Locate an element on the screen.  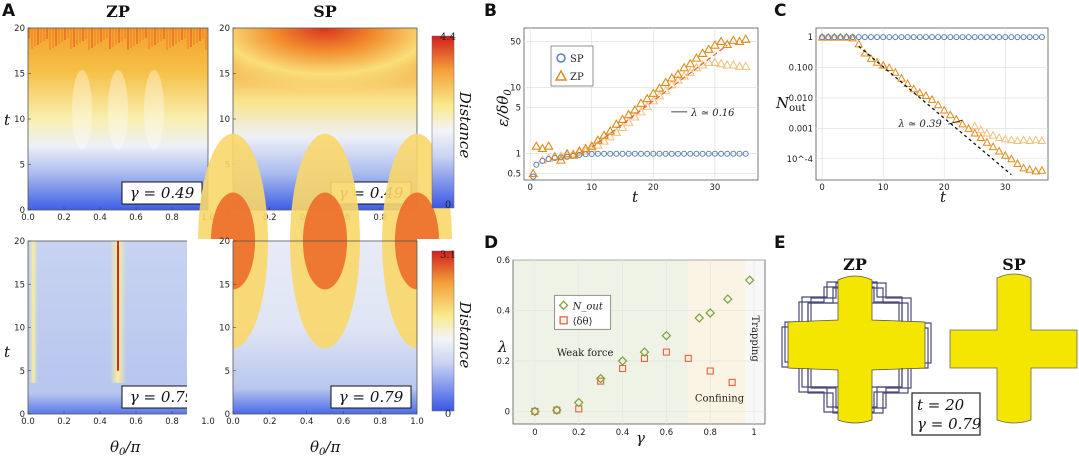
colorbar-bottom is located at coordinates (443, 331).